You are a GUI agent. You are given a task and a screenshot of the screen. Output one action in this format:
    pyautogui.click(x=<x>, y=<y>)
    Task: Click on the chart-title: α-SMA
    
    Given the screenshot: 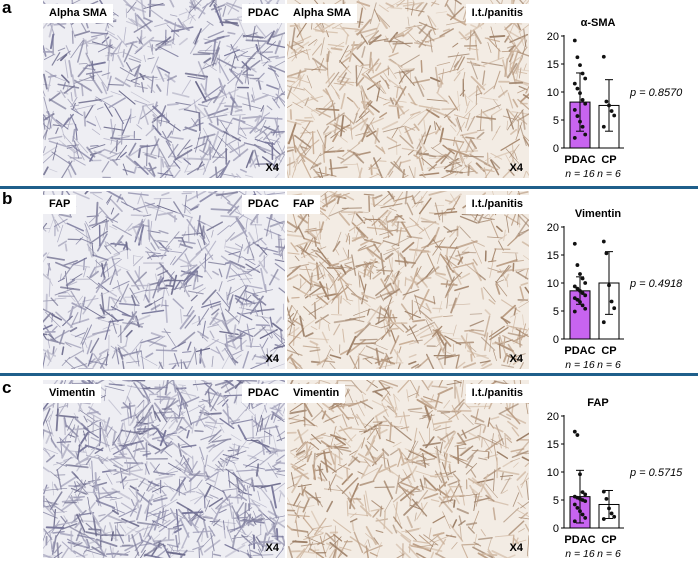 What is the action you would take?
    pyautogui.click(x=598, y=23)
    